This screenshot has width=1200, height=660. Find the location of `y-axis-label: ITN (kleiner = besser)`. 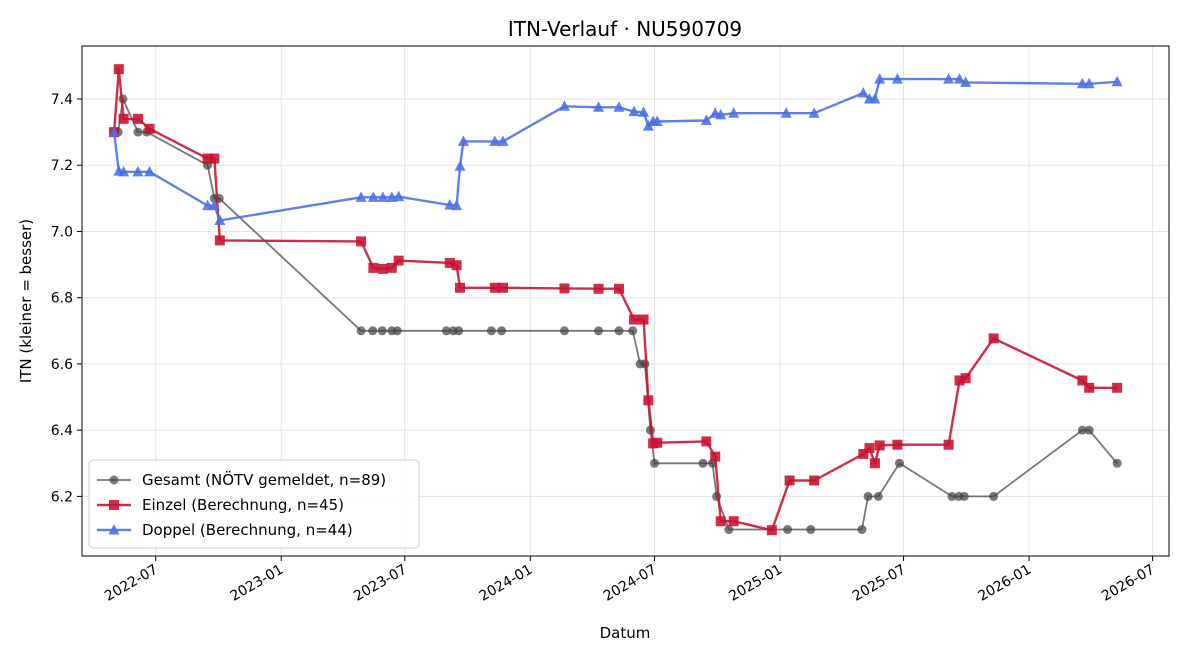

y-axis-label: ITN (kleiner = besser) is located at coordinates (26, 301).